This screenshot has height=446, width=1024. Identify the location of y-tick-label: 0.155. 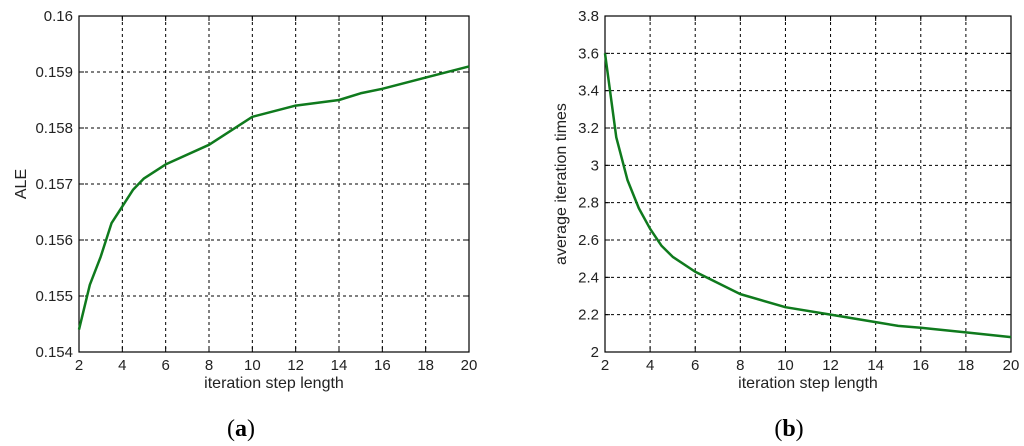
(54, 296).